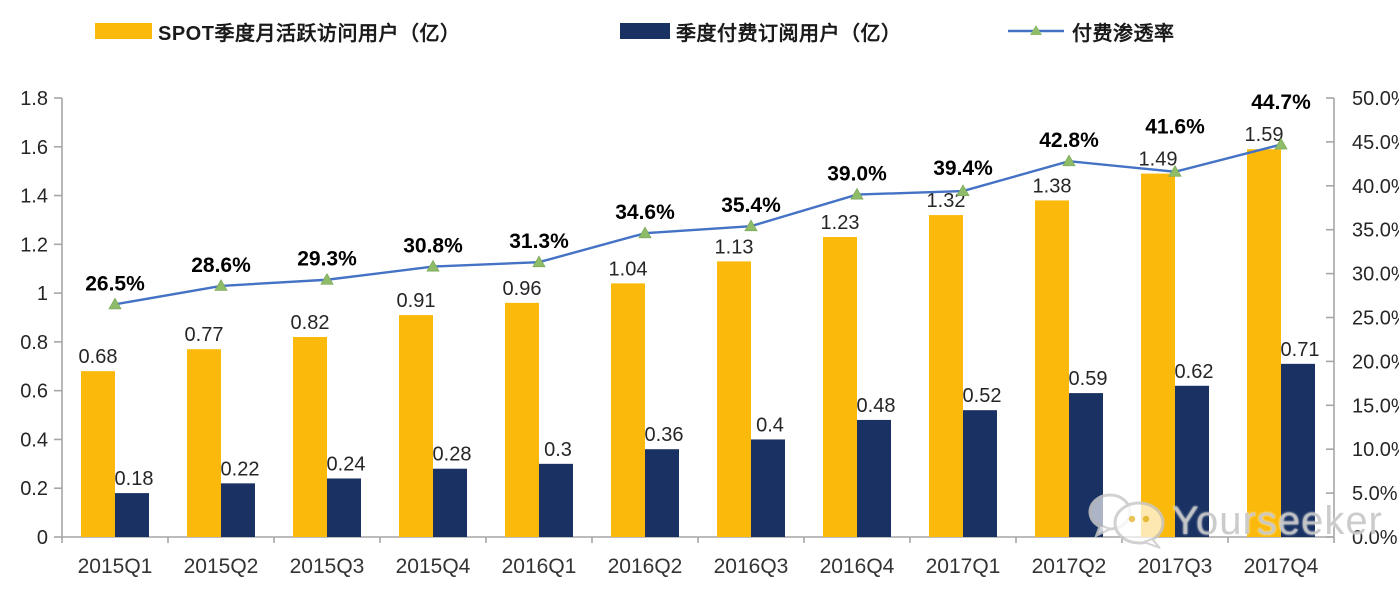 Image resolution: width=1399 pixels, height=596 pixels. What do you see at coordinates (982, 396) in the screenshot?
I see `bar-label-subs: 0.52` at bounding box center [982, 396].